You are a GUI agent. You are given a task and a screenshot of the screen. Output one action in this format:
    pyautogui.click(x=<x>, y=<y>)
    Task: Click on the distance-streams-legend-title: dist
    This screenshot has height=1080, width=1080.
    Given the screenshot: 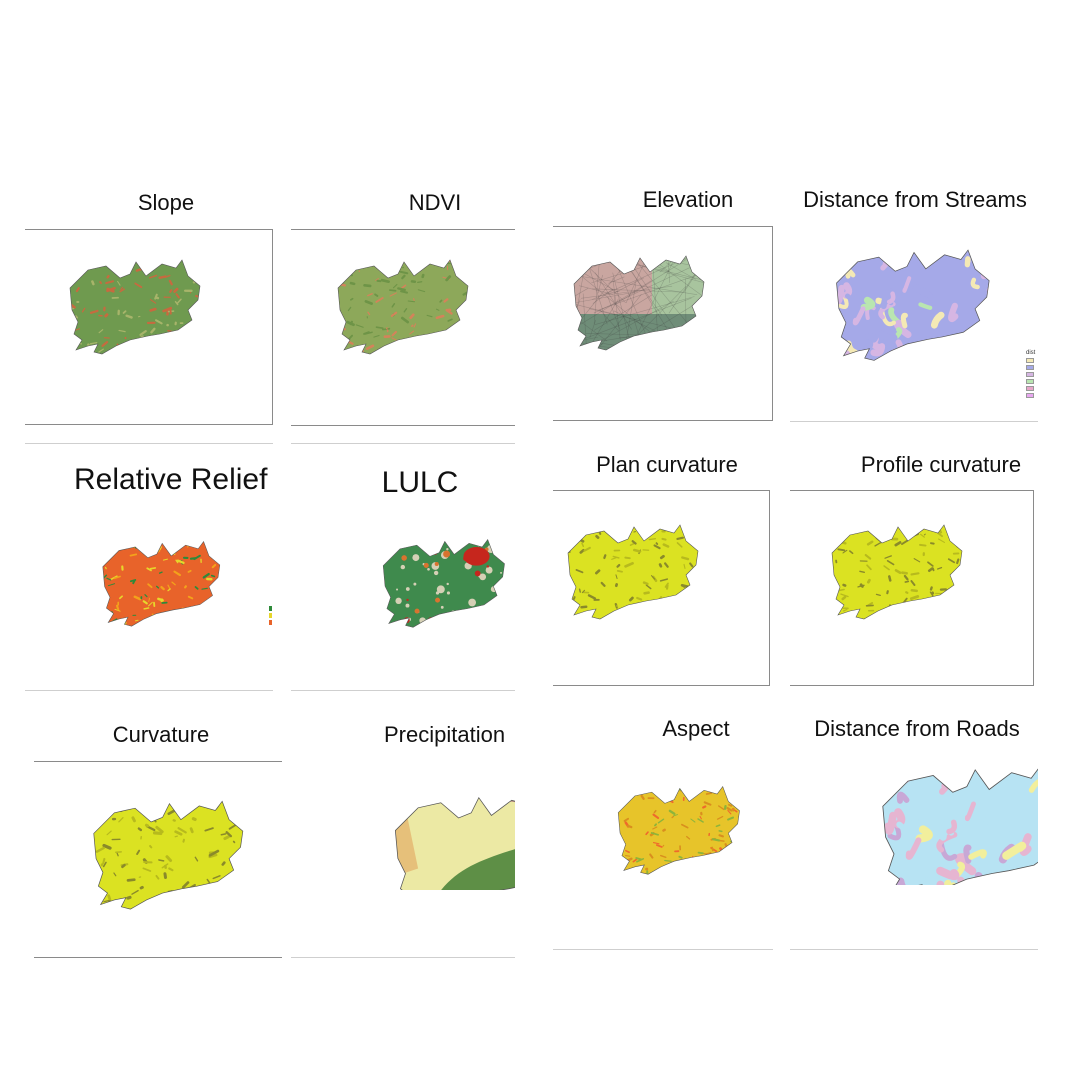 What is the action you would take?
    pyautogui.click(x=1031, y=353)
    